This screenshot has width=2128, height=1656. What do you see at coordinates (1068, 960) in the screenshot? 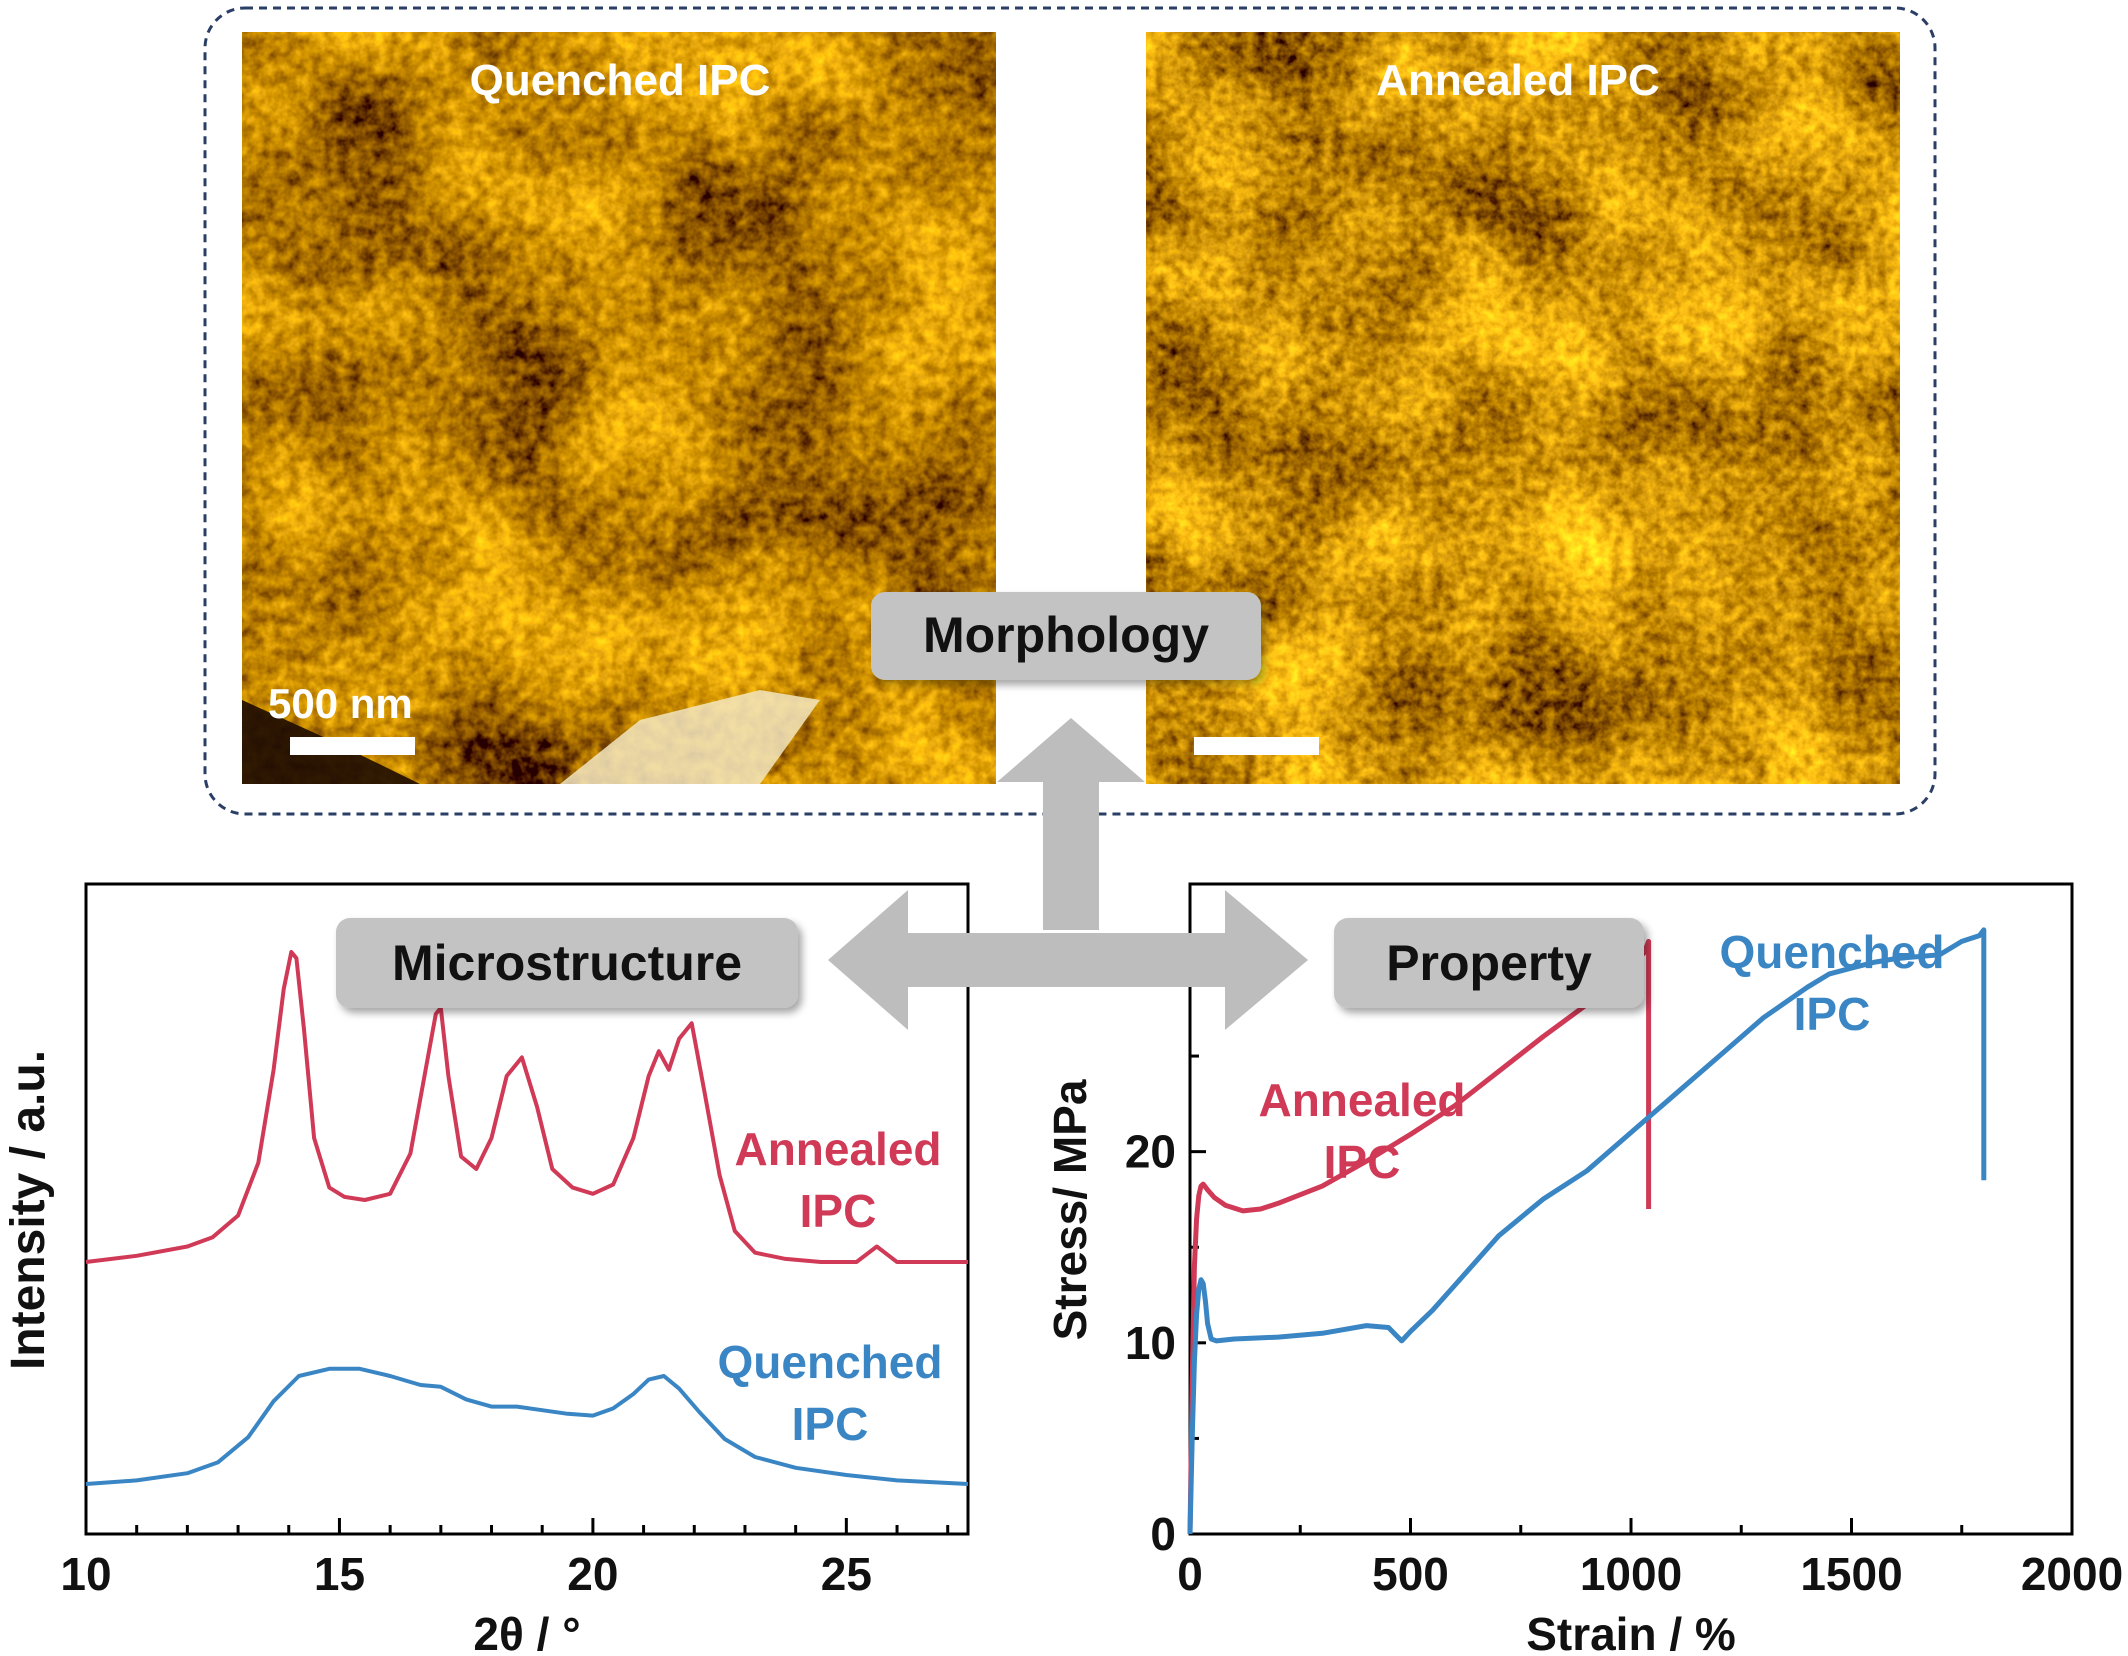
I see `horizontal-double-arrow-icon` at bounding box center [1068, 960].